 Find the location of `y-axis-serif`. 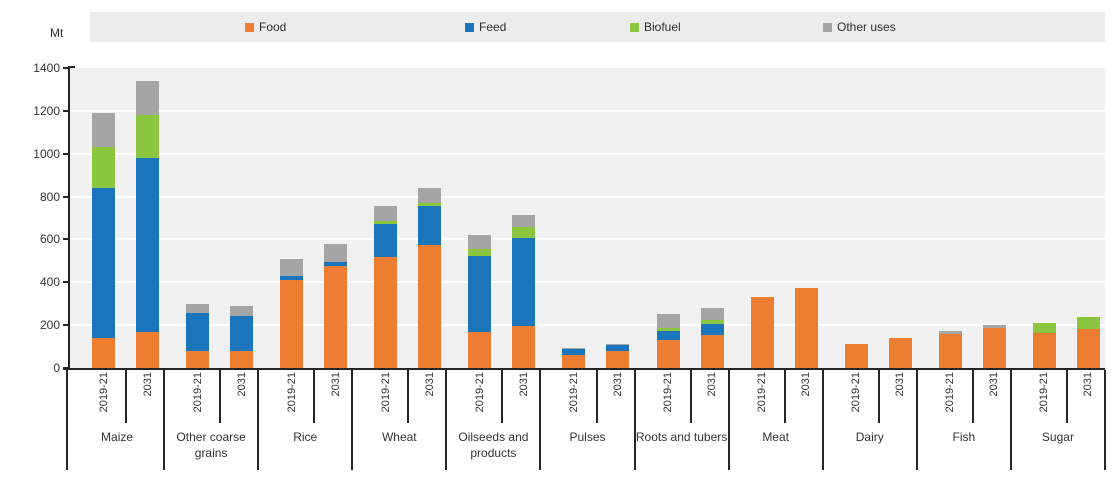

y-axis-serif is located at coordinates (71, 67).